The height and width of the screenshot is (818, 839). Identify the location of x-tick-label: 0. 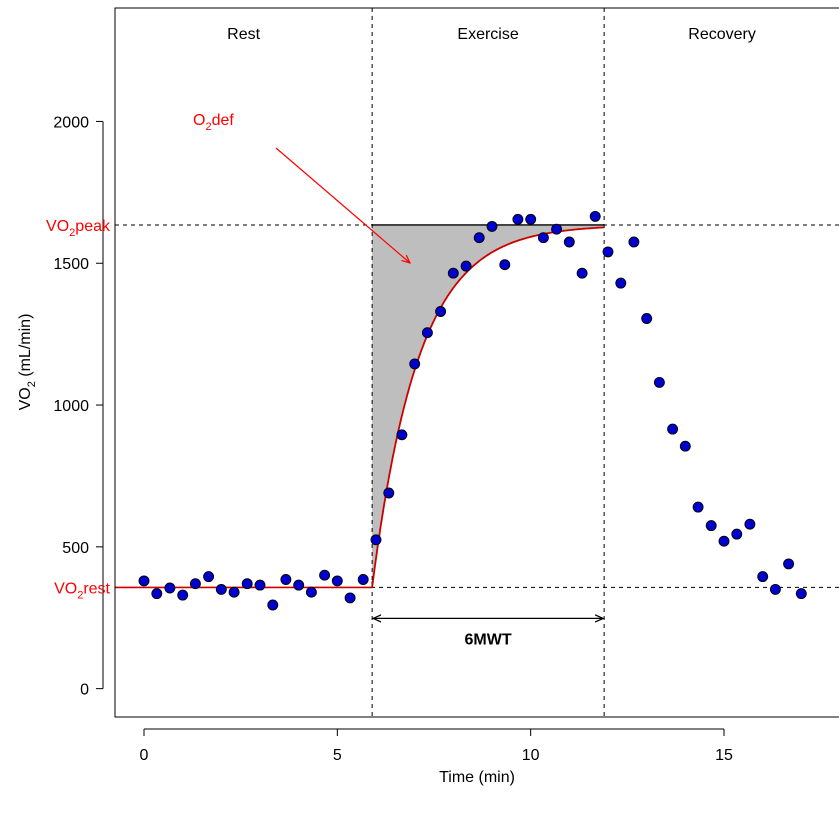
(144, 755).